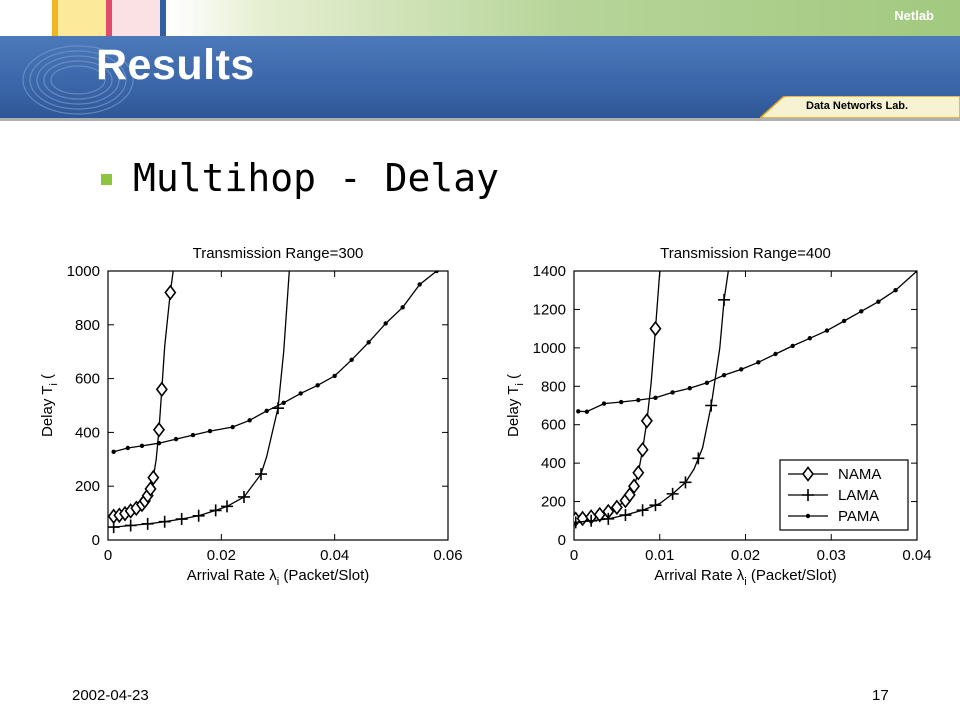  Describe the element at coordinates (515, 405) in the screenshot. I see `y-axis-label: Delay Ti (` at that location.